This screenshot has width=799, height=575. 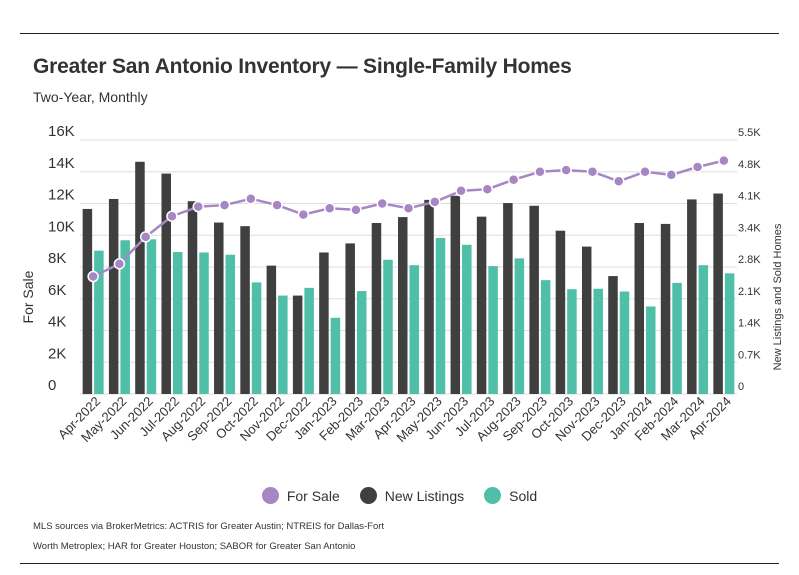 What do you see at coordinates (749, 292) in the screenshot?
I see `right-tick-label: 2.1K` at bounding box center [749, 292].